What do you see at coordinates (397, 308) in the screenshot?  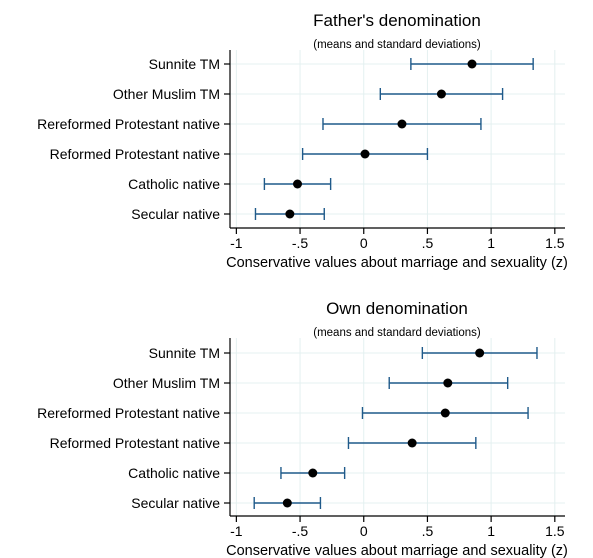 I see `chart-title: Own denomination` at bounding box center [397, 308].